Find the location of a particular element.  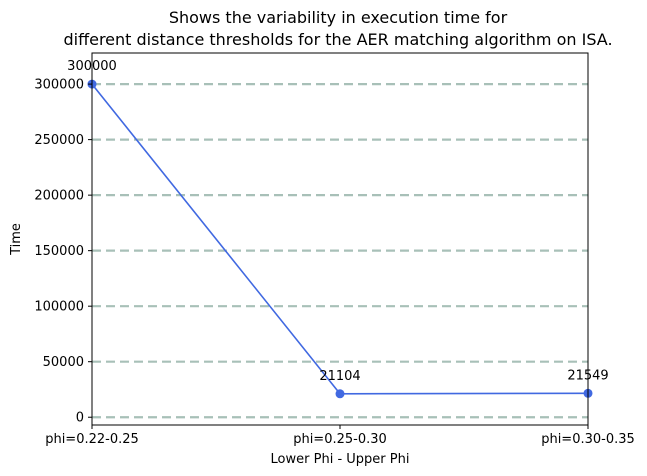

y-axis: 0 50000 100000 150000 200000 250000 300000 is located at coordinates (63, 252).